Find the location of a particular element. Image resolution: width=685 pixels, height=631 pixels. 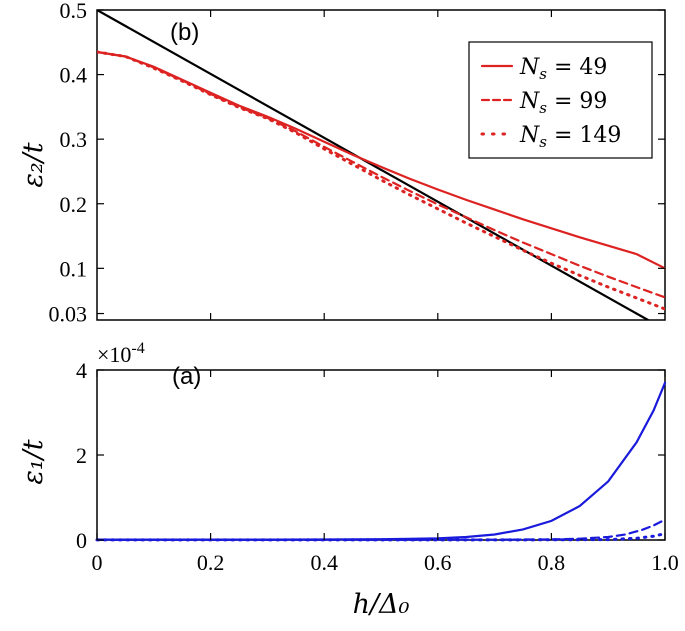

panel-b-label: (b) is located at coordinates (184, 32).